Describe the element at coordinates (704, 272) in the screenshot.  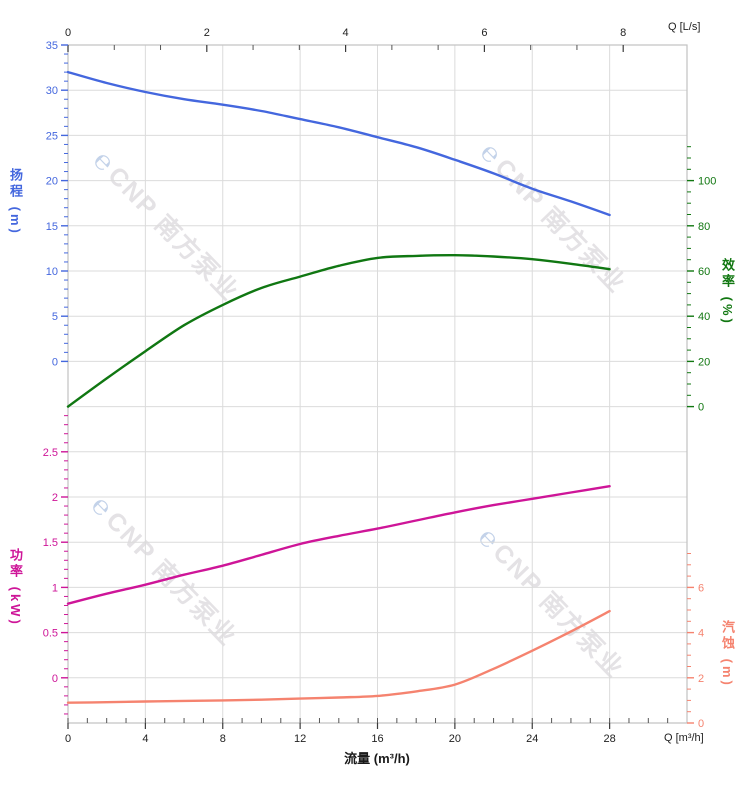
I see `tick-label: 60` at that location.